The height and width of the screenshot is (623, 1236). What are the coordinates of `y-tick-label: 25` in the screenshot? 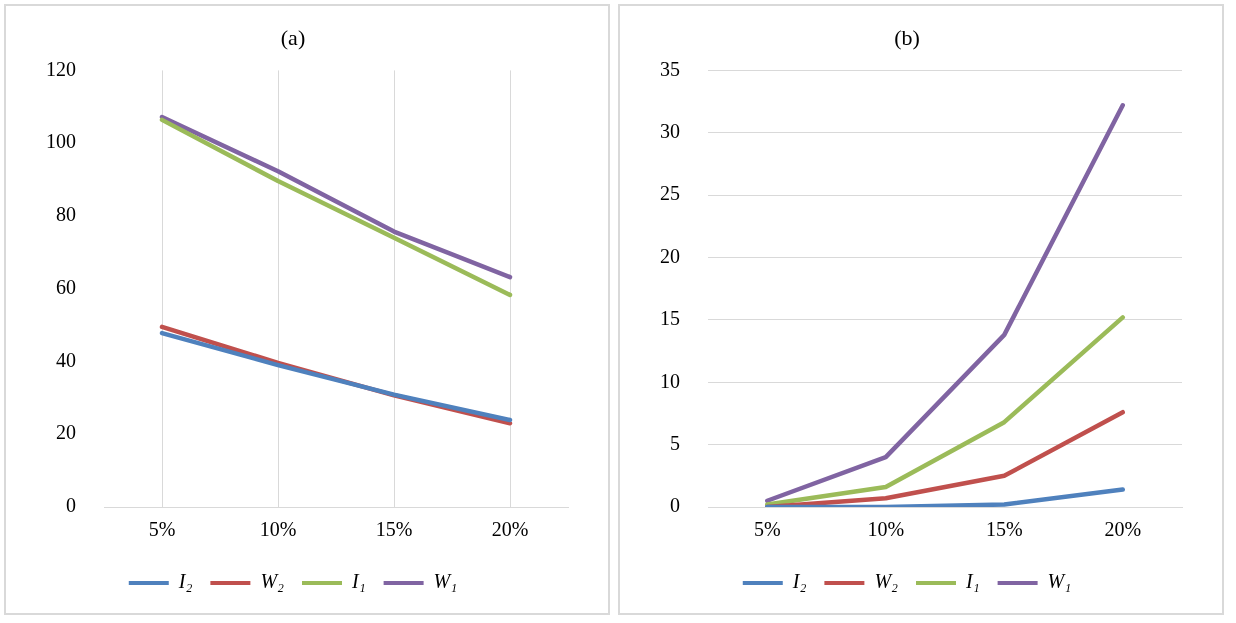 It's located at (670, 193).